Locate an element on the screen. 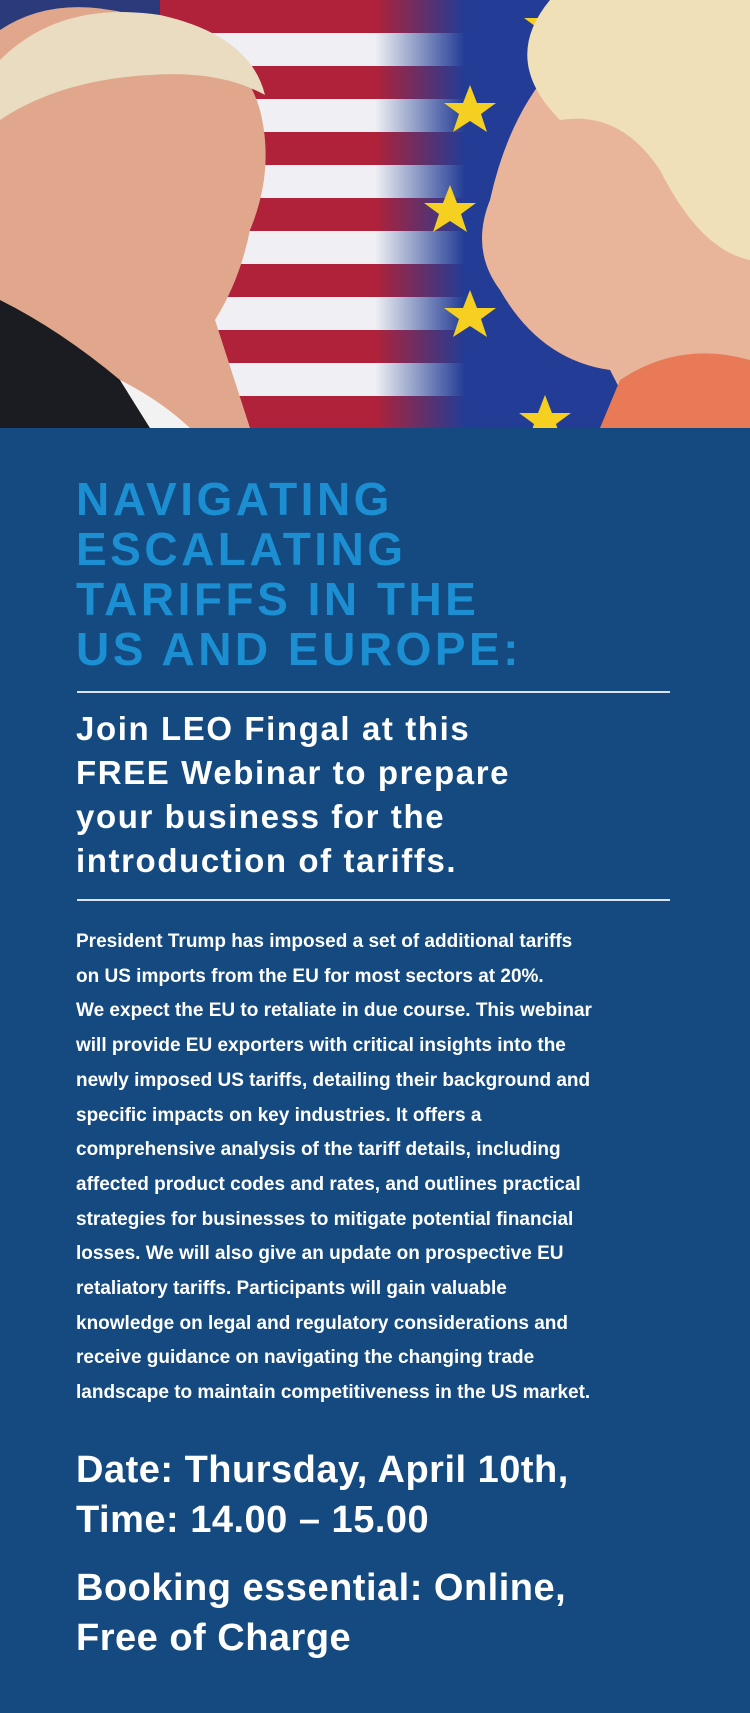 The width and height of the screenshot is (750, 1713). left-portrait is located at coordinates (133, 217).